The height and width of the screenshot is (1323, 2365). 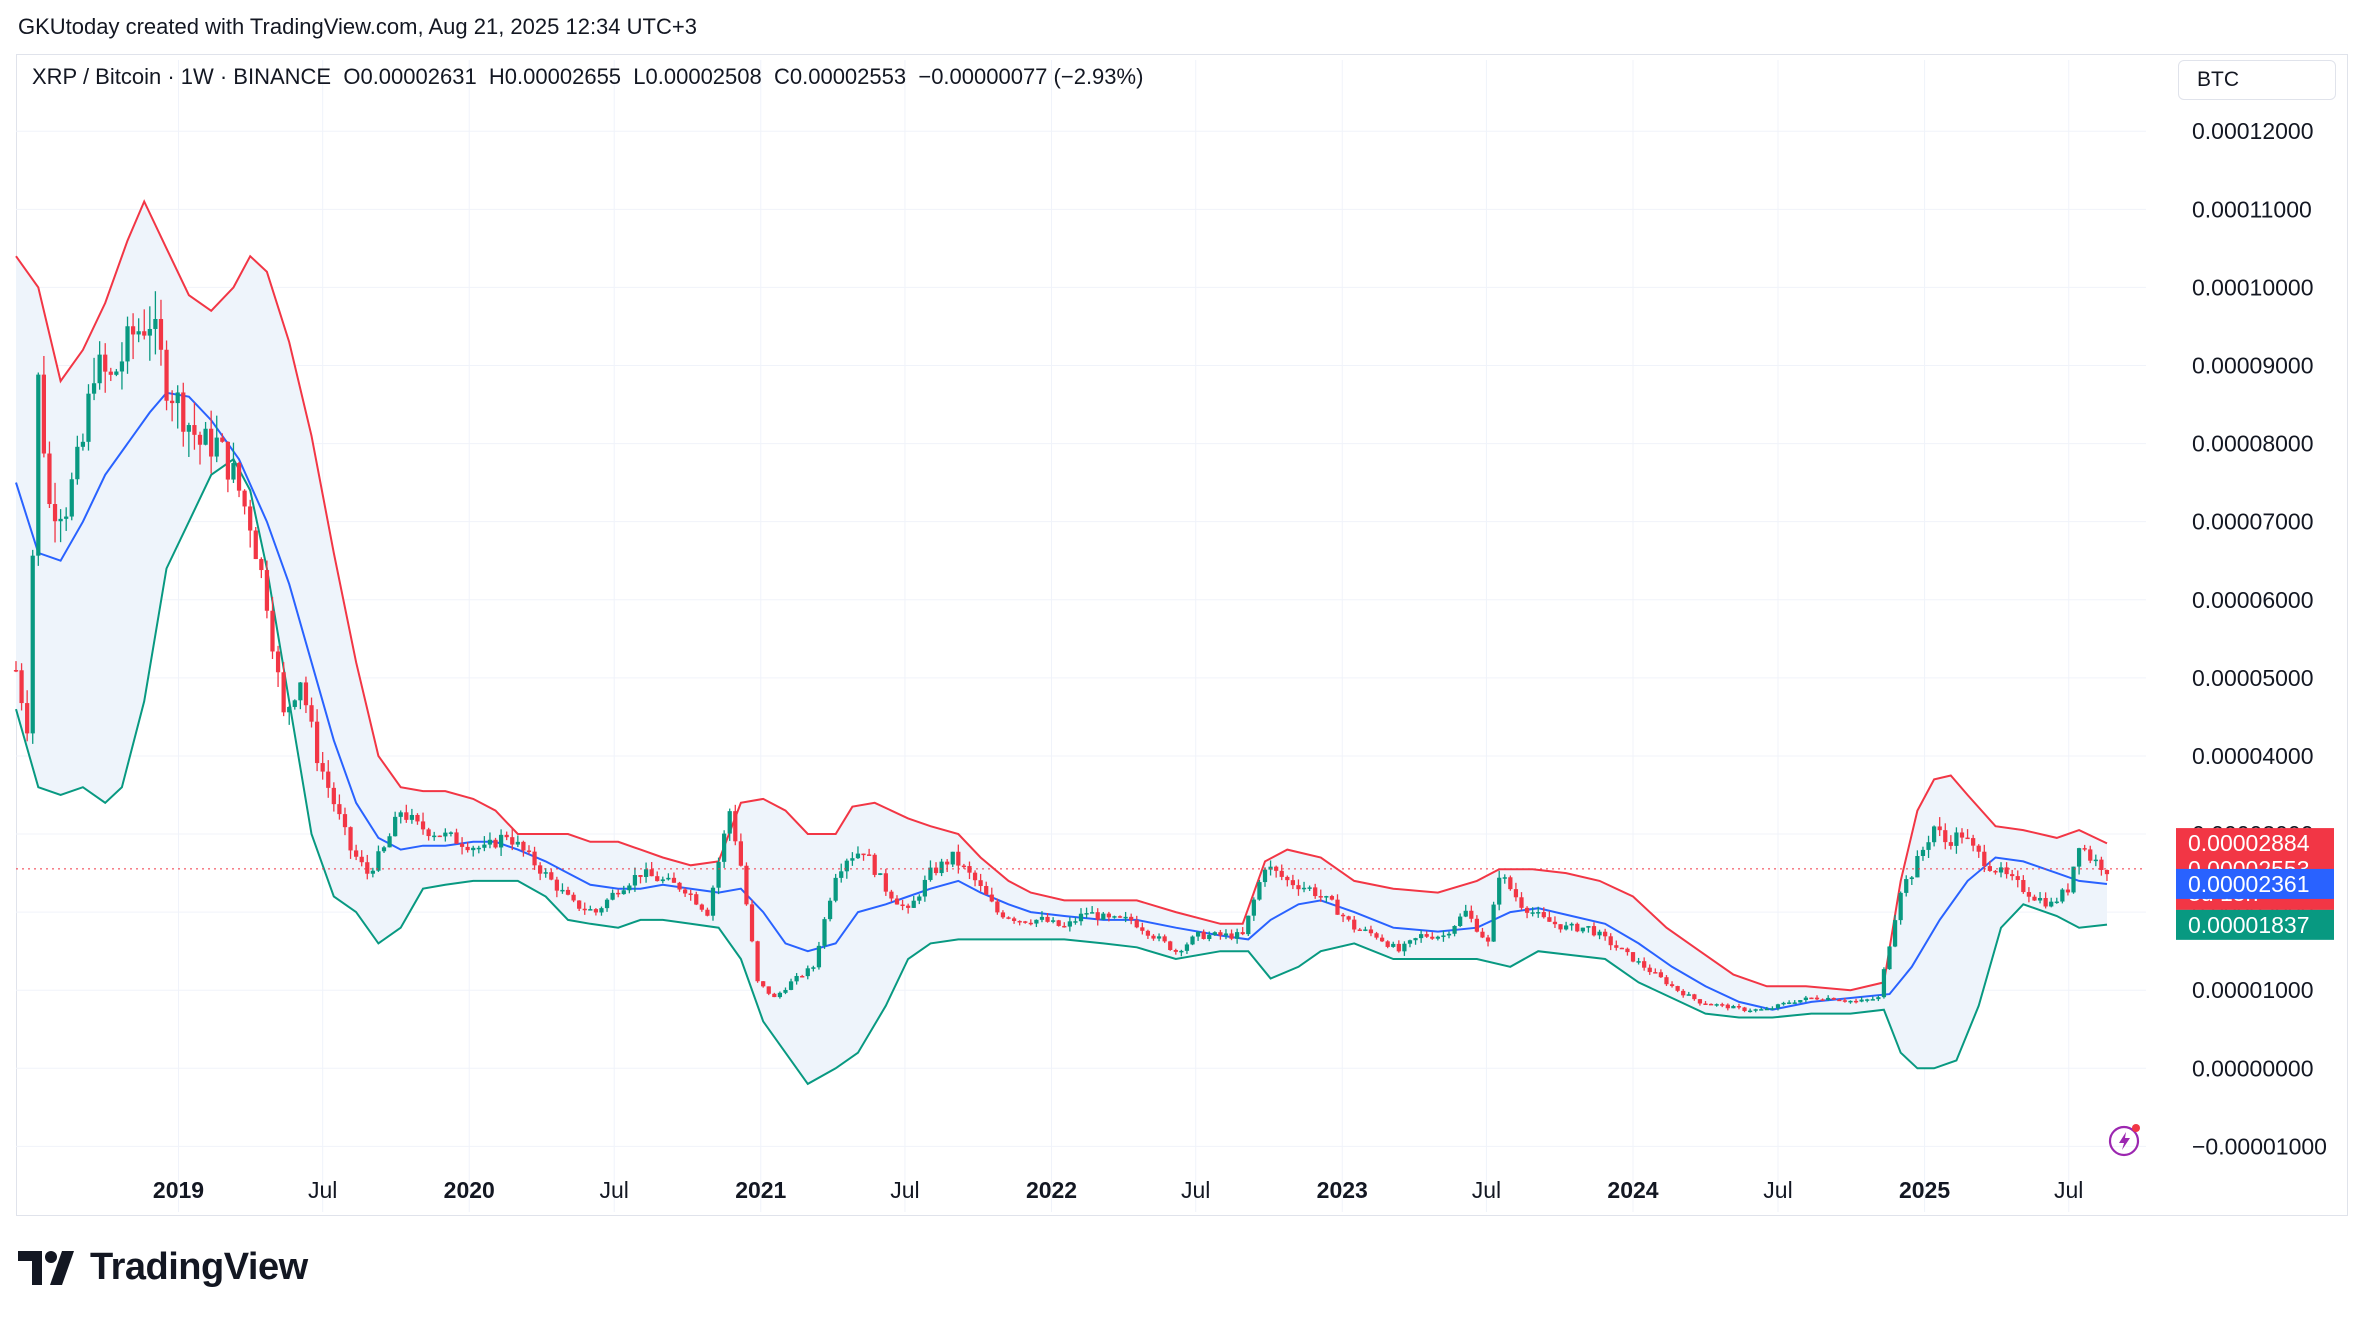 I want to click on price-tick-label: 0.00010000, so click(x=2253, y=287).